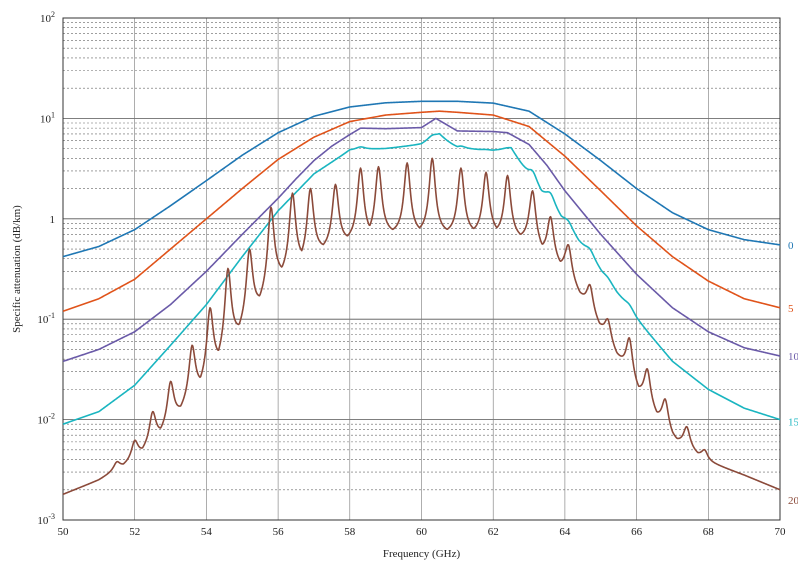 The image size is (798, 565). I want to click on x-axis-label: Frequency (GHz), so click(422, 554).